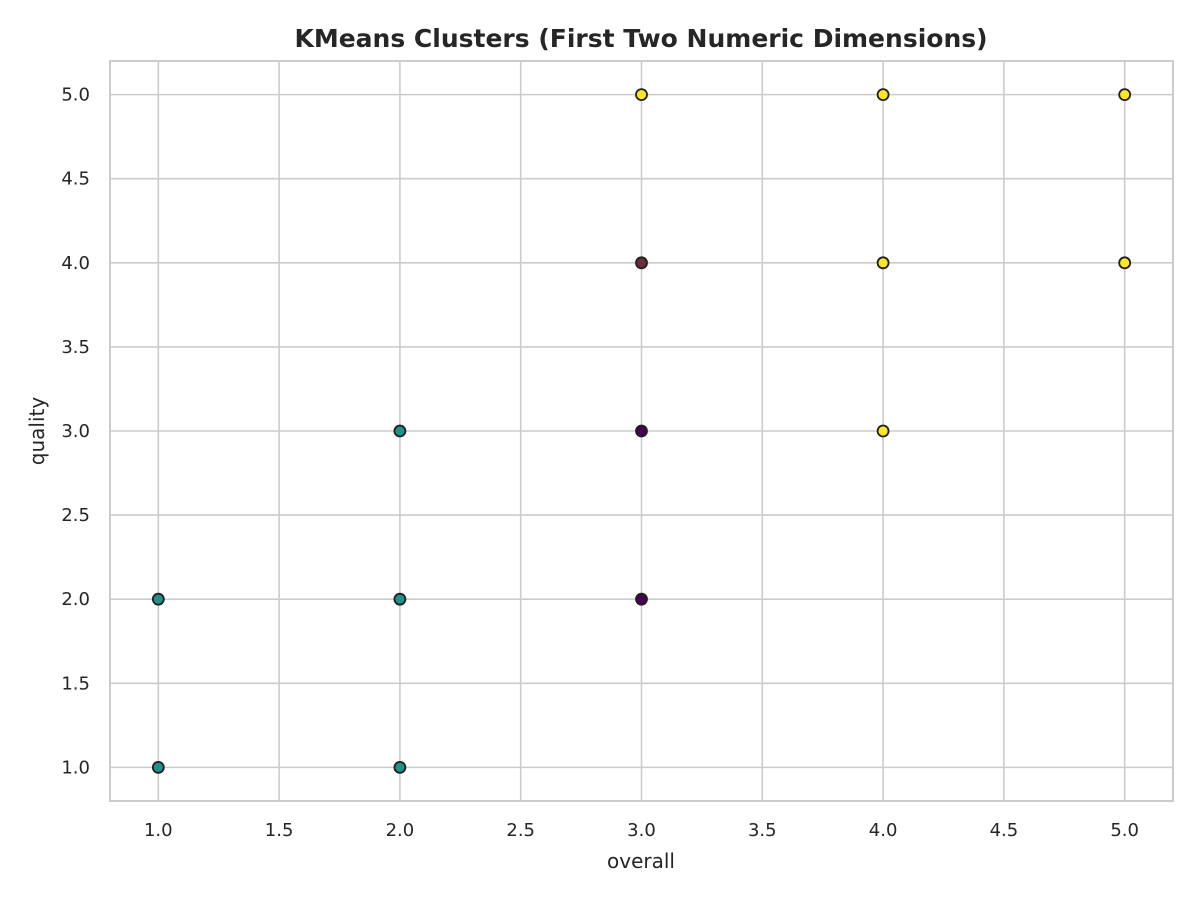 This screenshot has width=1200, height=900. Describe the element at coordinates (1124, 830) in the screenshot. I see `x-tick-label: 5.0` at that location.